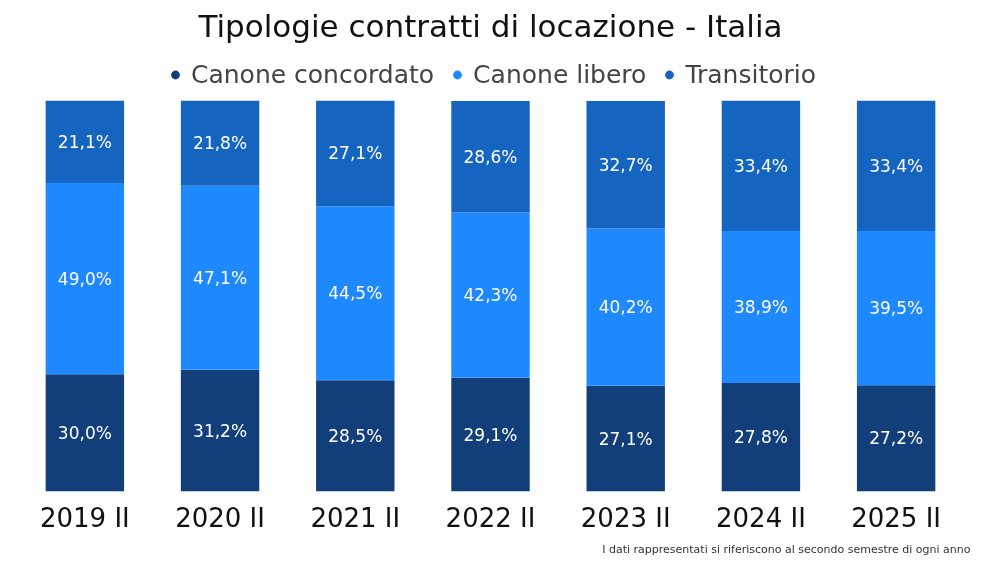 The width and height of the screenshot is (1004, 573). I want to click on data-label: 31,2%, so click(220, 430).